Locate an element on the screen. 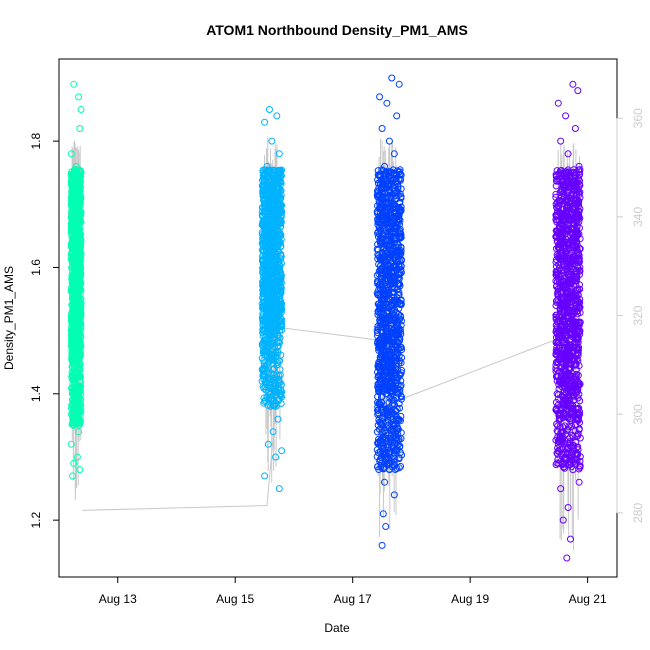  y2-tick-label: 280 is located at coordinates (638, 513).